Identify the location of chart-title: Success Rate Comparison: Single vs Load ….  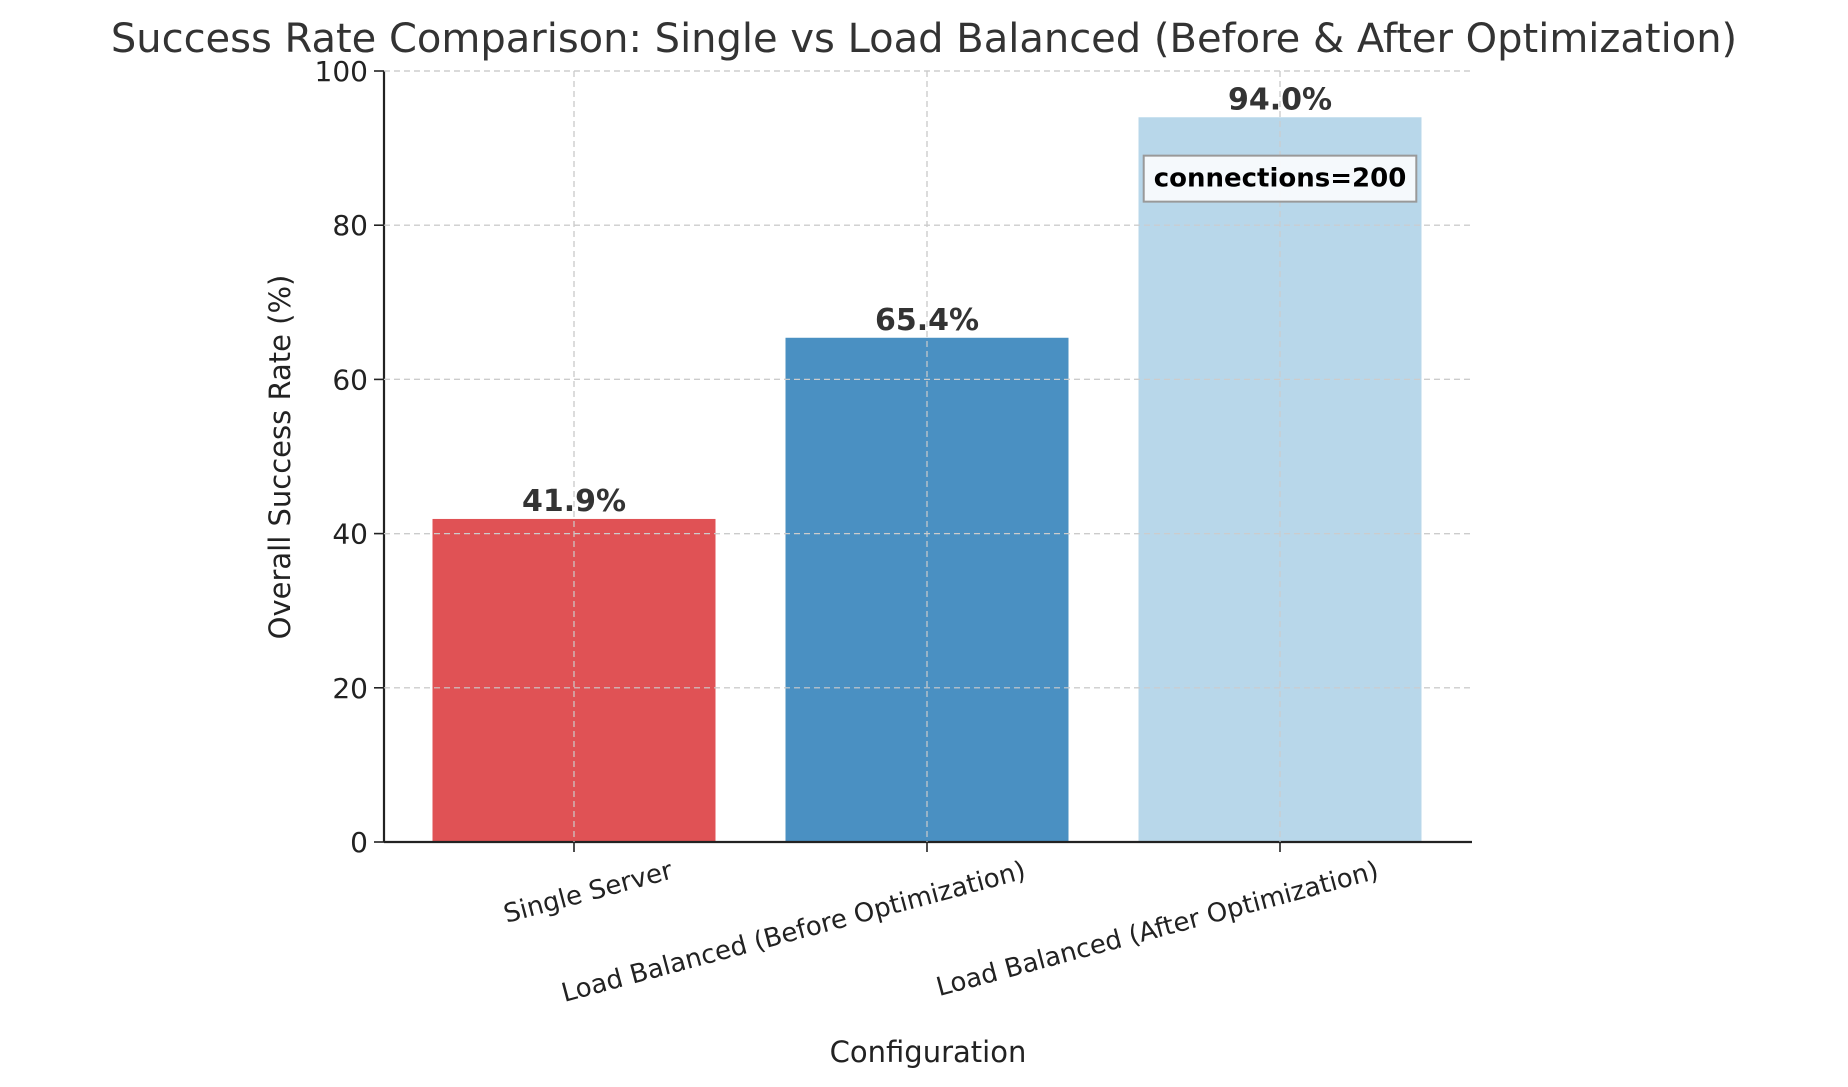
(924, 39).